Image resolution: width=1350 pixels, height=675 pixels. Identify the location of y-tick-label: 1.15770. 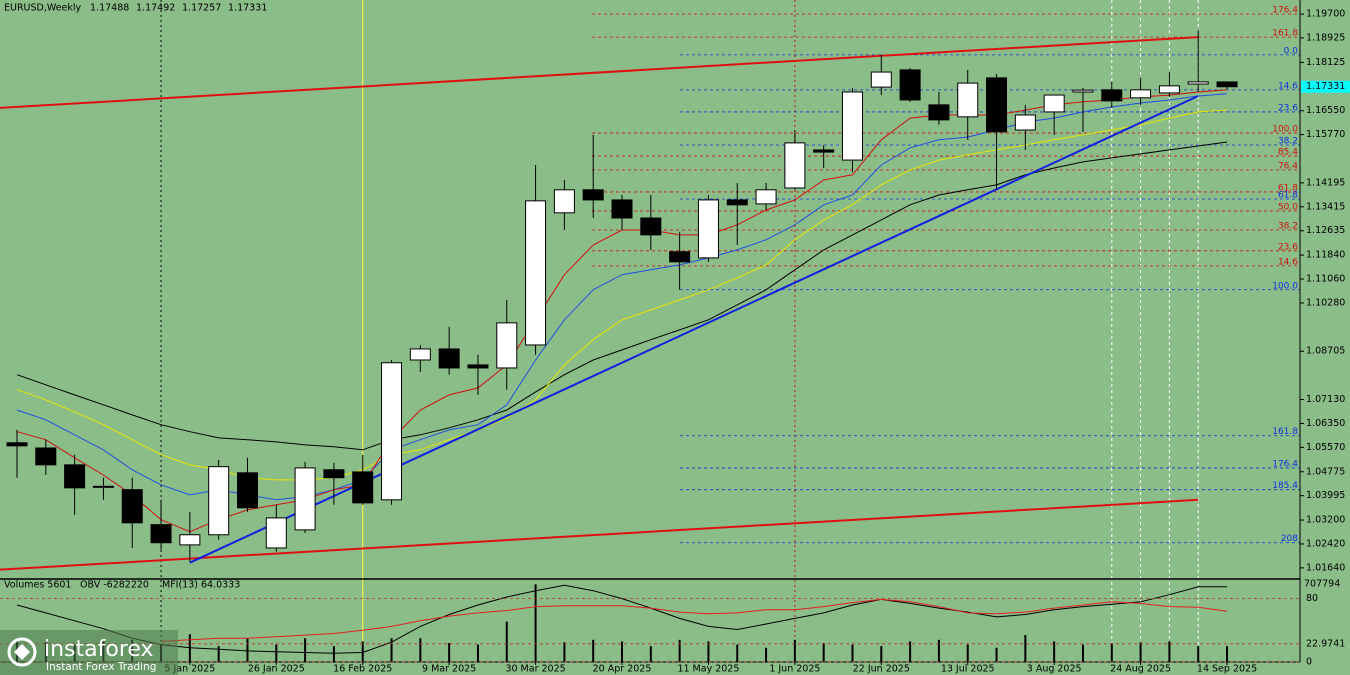
(1325, 134).